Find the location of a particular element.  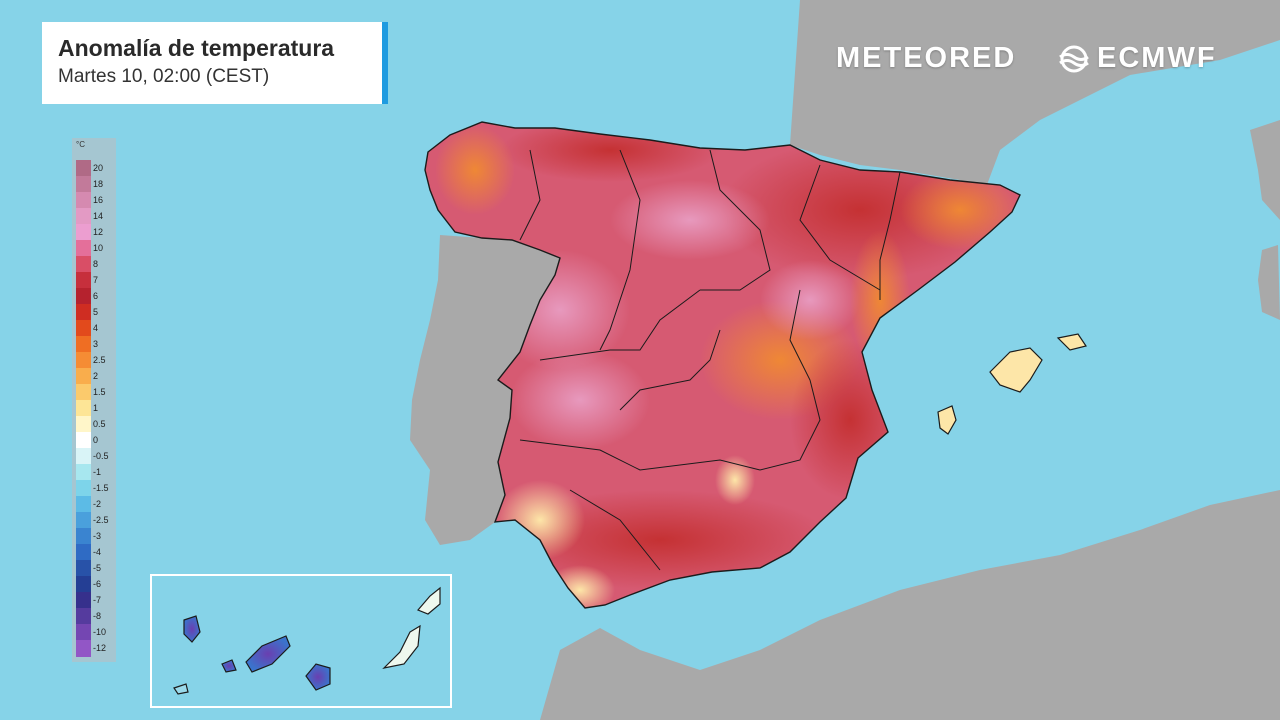

meteored-logo: METEORED is located at coordinates (926, 58).